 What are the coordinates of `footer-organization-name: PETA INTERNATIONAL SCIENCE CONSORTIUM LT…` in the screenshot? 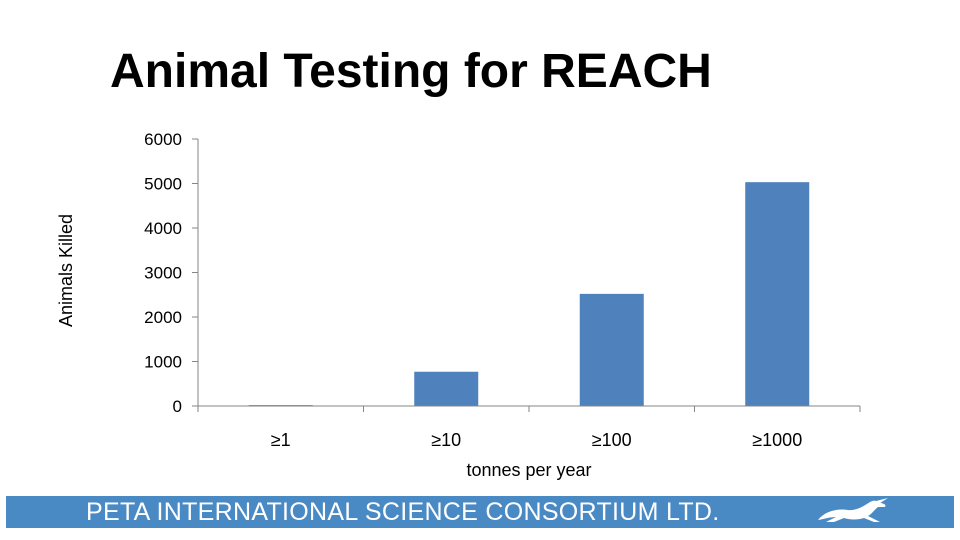 It's located at (403, 512).